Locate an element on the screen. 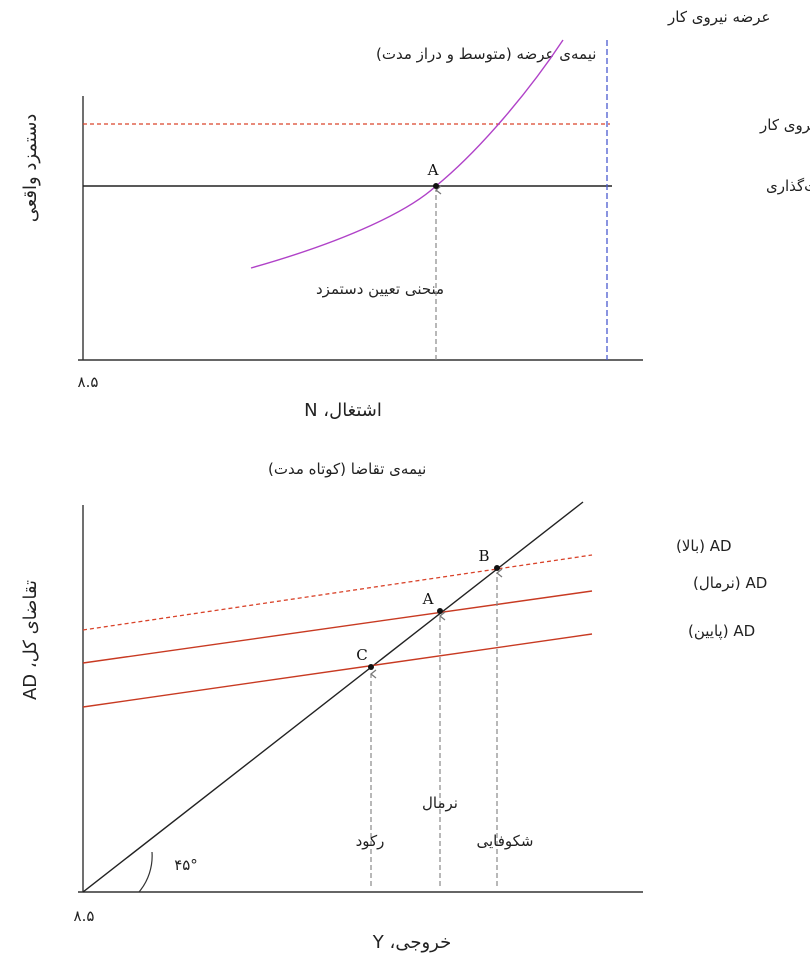  labor-productivity-label: بهره‌وری نیروی کار is located at coordinates (784, 125).